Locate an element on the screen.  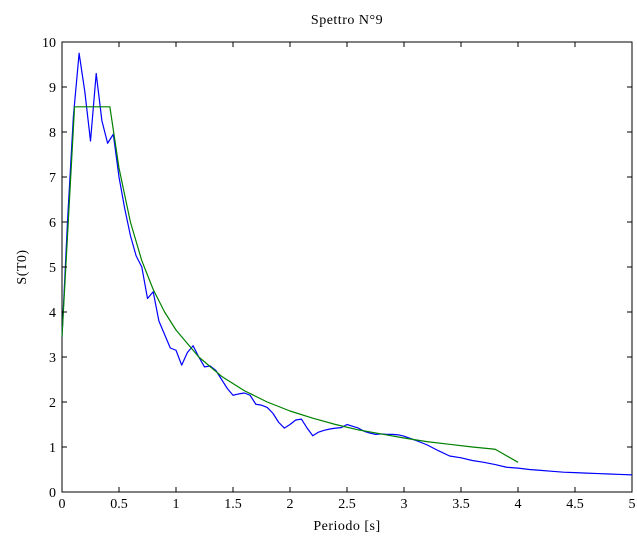
x-tick-label: 0 is located at coordinates (62, 504).